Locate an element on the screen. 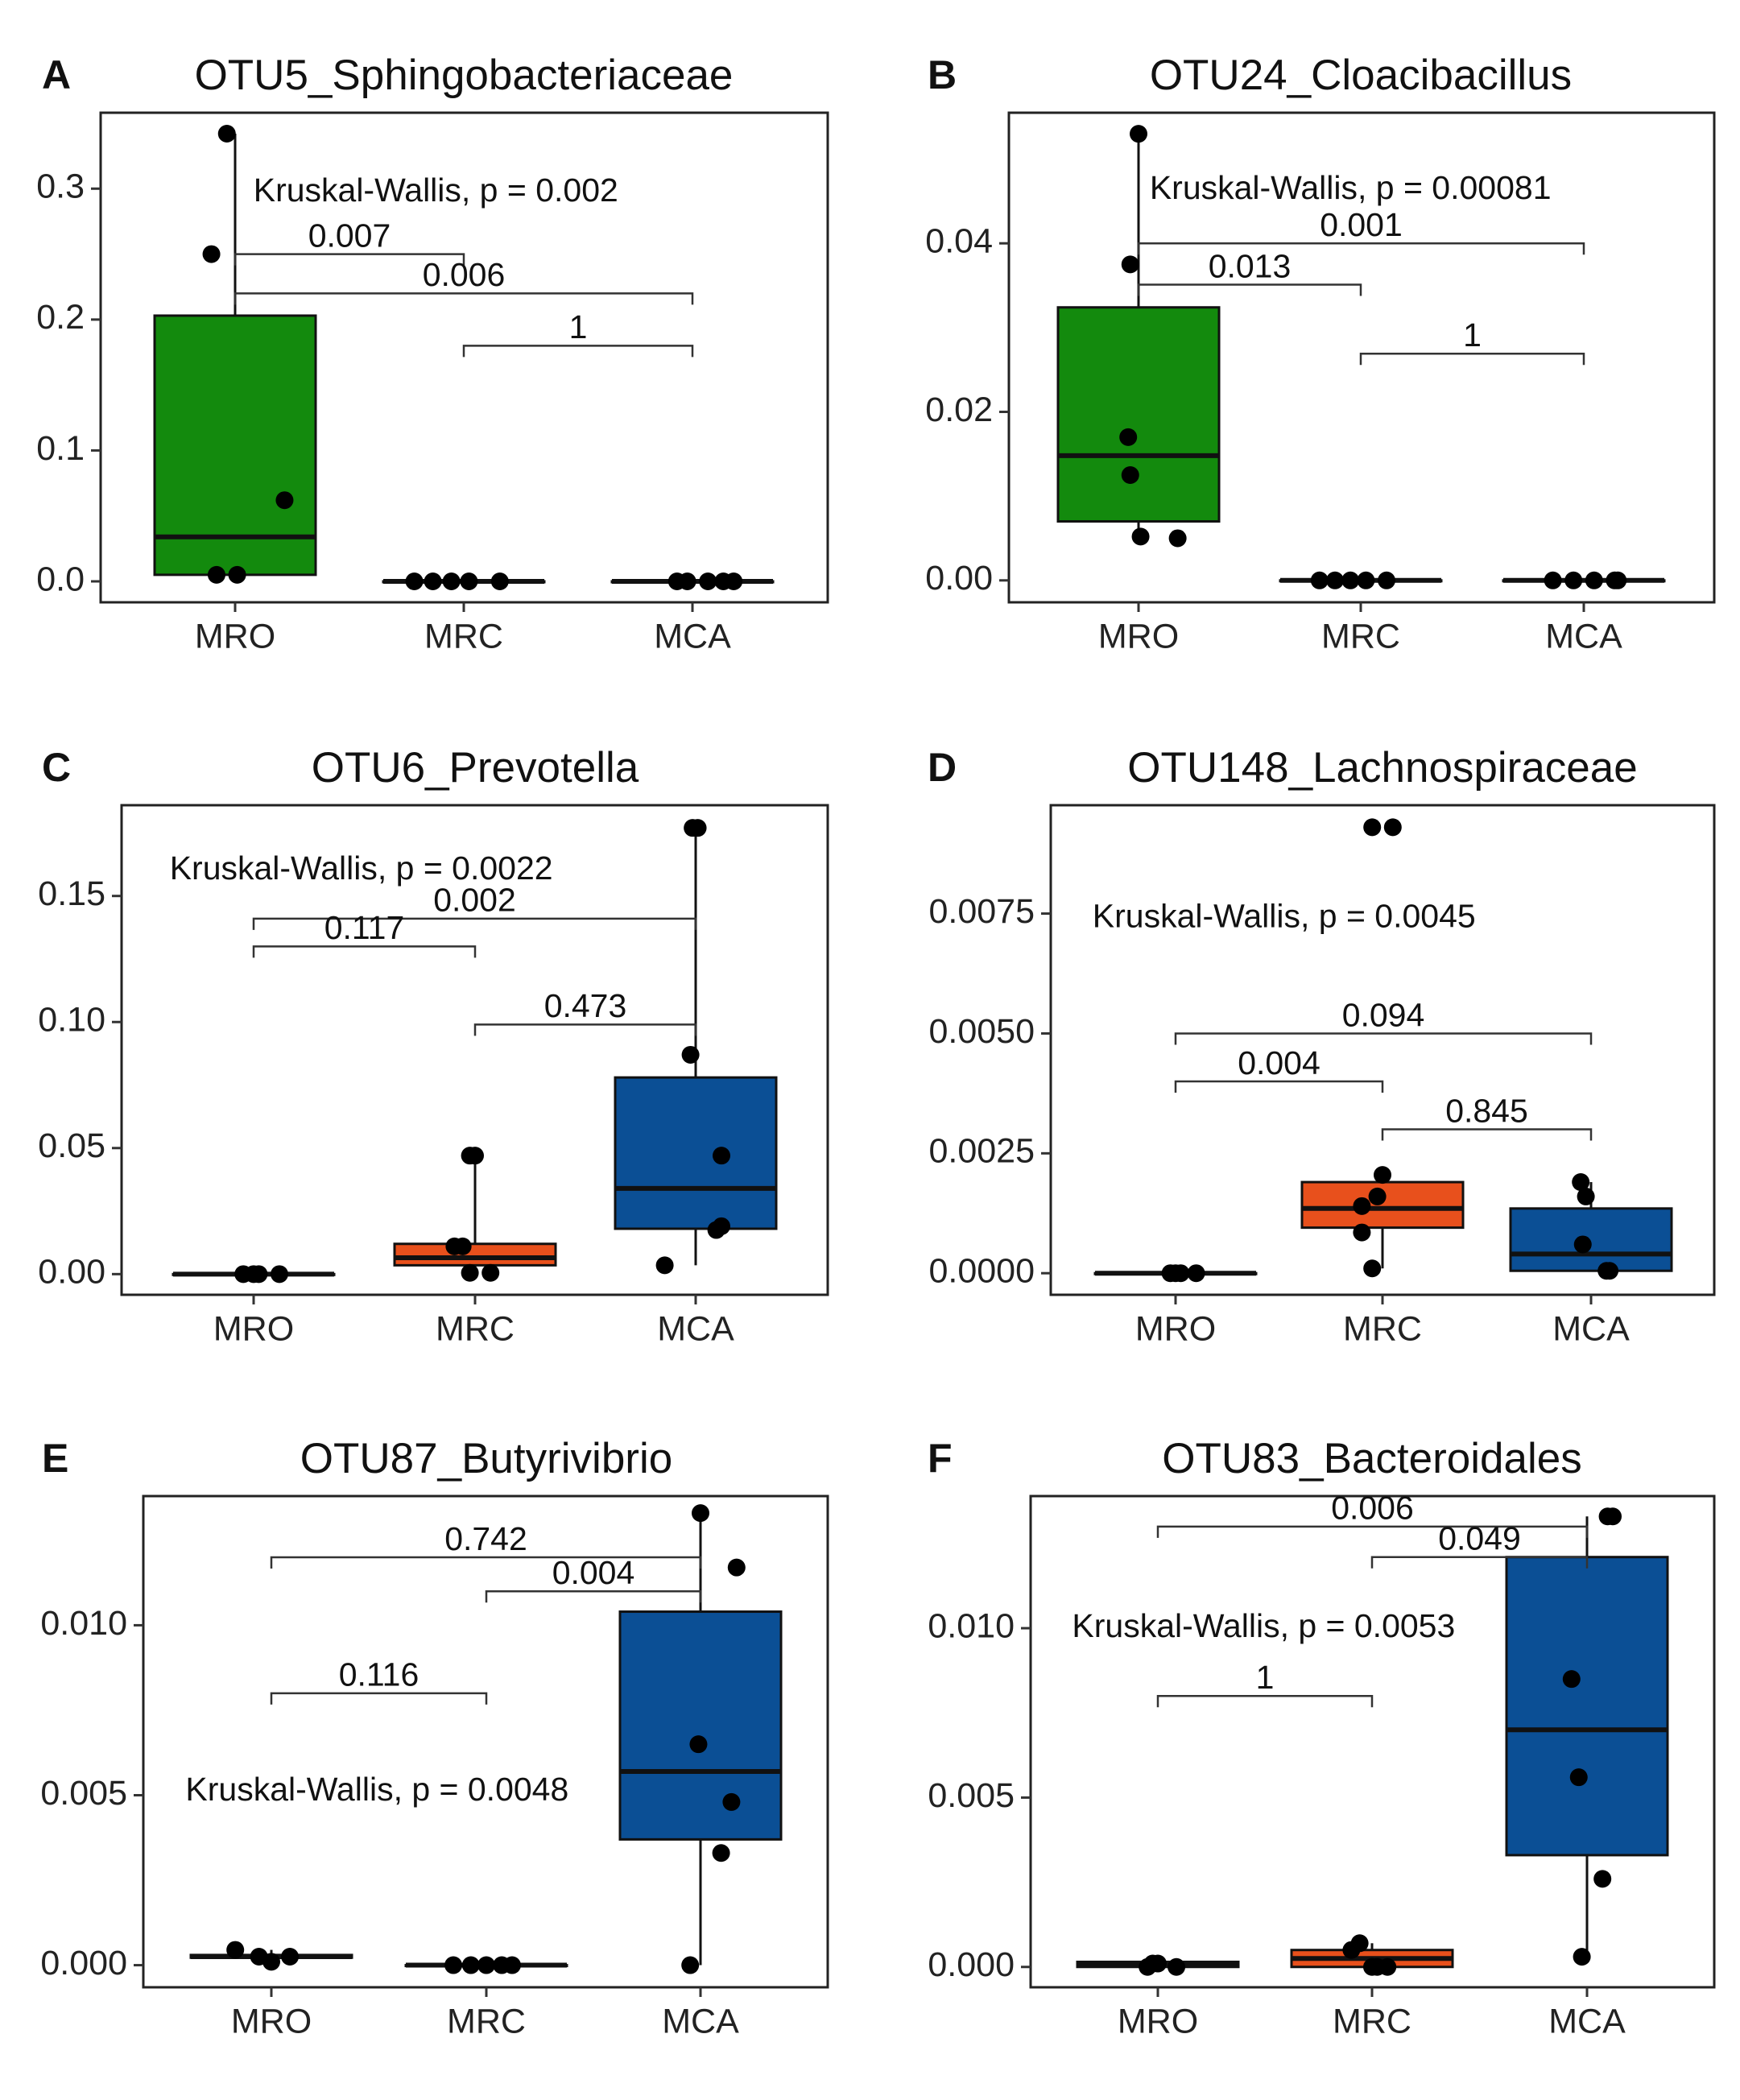  comparison-bracket: 0.116 is located at coordinates (379, 1680).